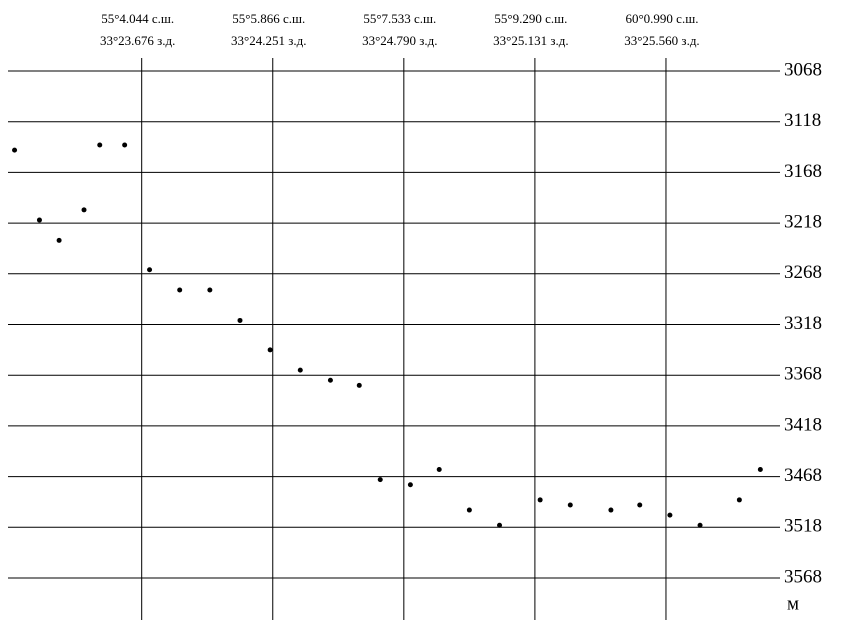 This screenshot has height=631, width=859. What do you see at coordinates (793, 603) in the screenshot?
I see `y-unit: м` at bounding box center [793, 603].